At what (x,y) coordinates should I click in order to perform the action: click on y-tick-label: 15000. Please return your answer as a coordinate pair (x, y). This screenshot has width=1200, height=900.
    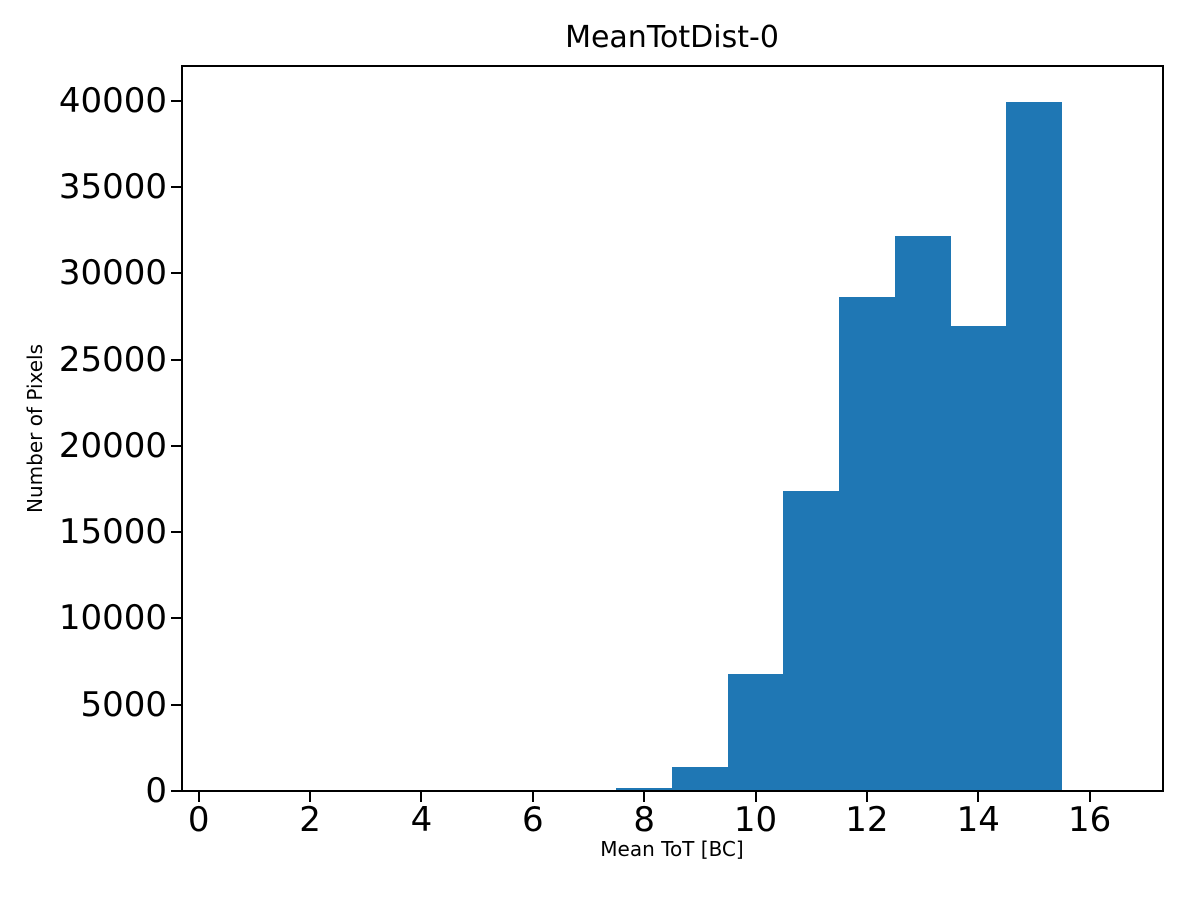
    Looking at the image, I should click on (112, 532).